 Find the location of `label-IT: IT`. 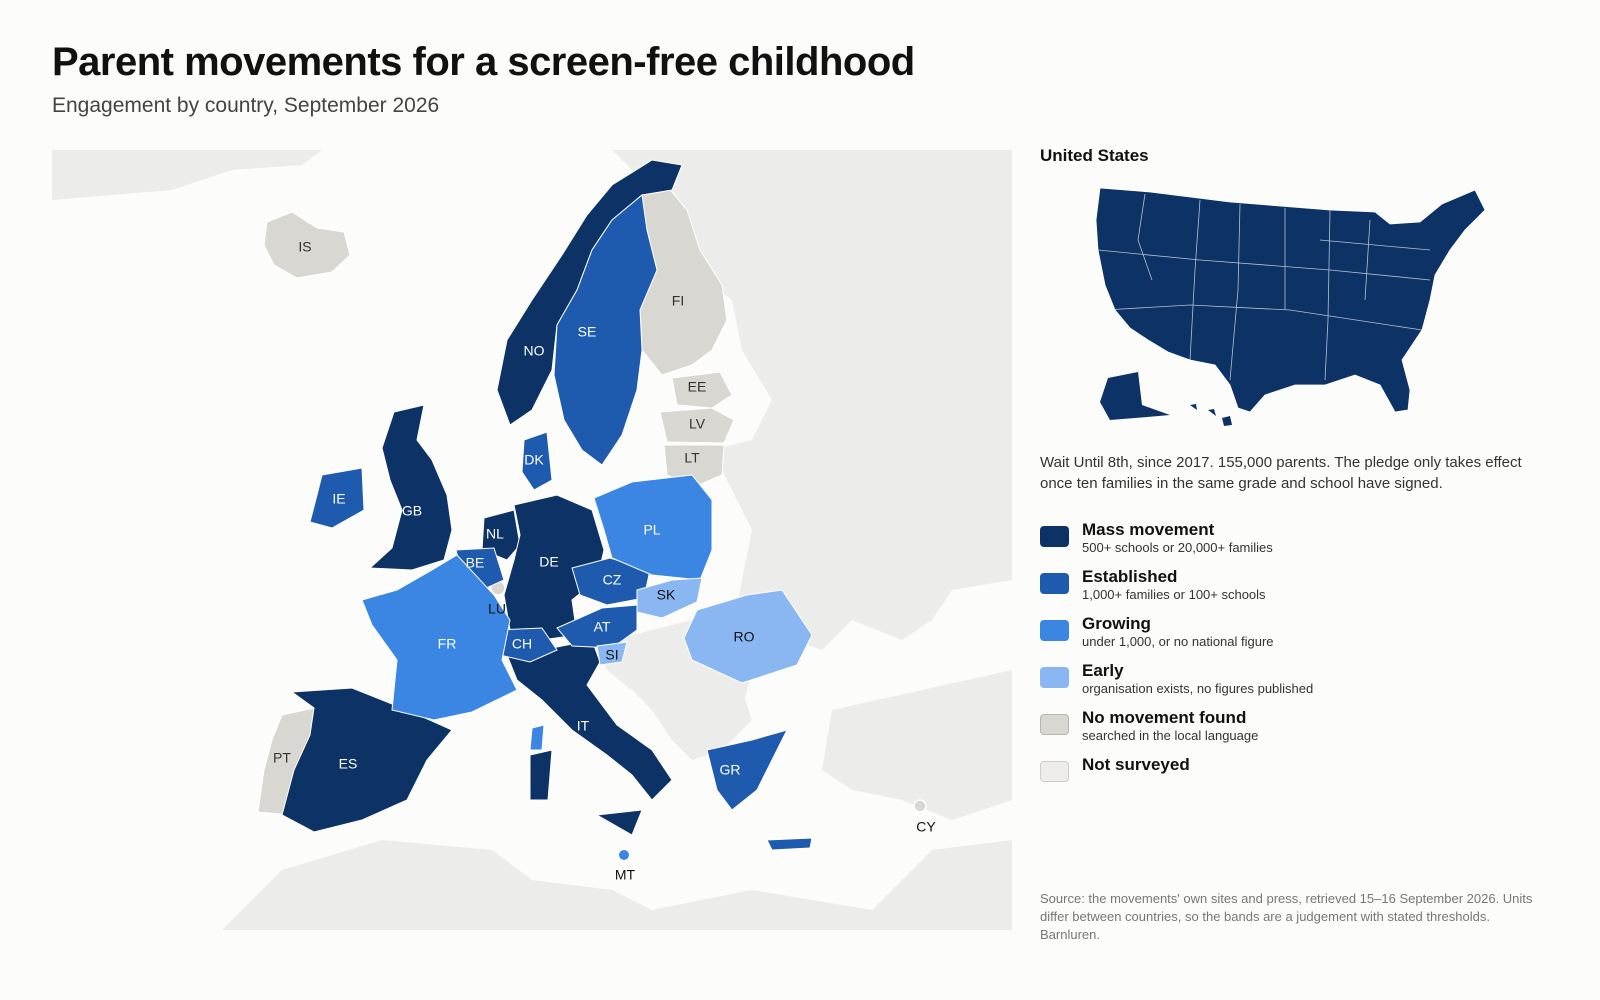

label-IT: IT is located at coordinates (583, 726).